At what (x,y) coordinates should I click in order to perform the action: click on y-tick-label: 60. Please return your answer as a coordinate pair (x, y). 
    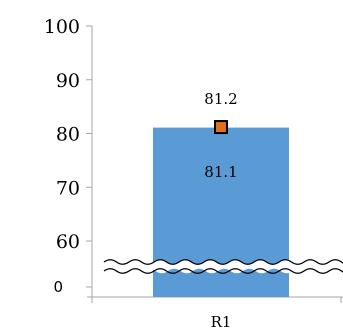
    Looking at the image, I should click on (68, 242).